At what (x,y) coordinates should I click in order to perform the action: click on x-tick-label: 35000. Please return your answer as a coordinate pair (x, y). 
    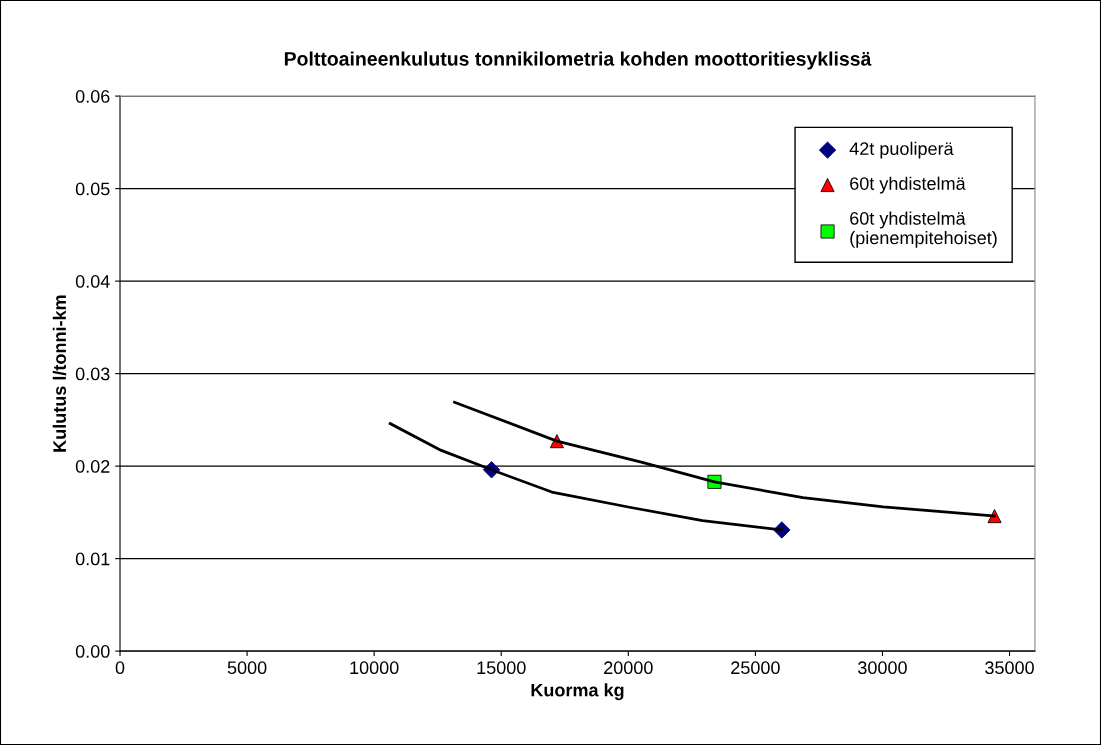
    Looking at the image, I should click on (1009, 668).